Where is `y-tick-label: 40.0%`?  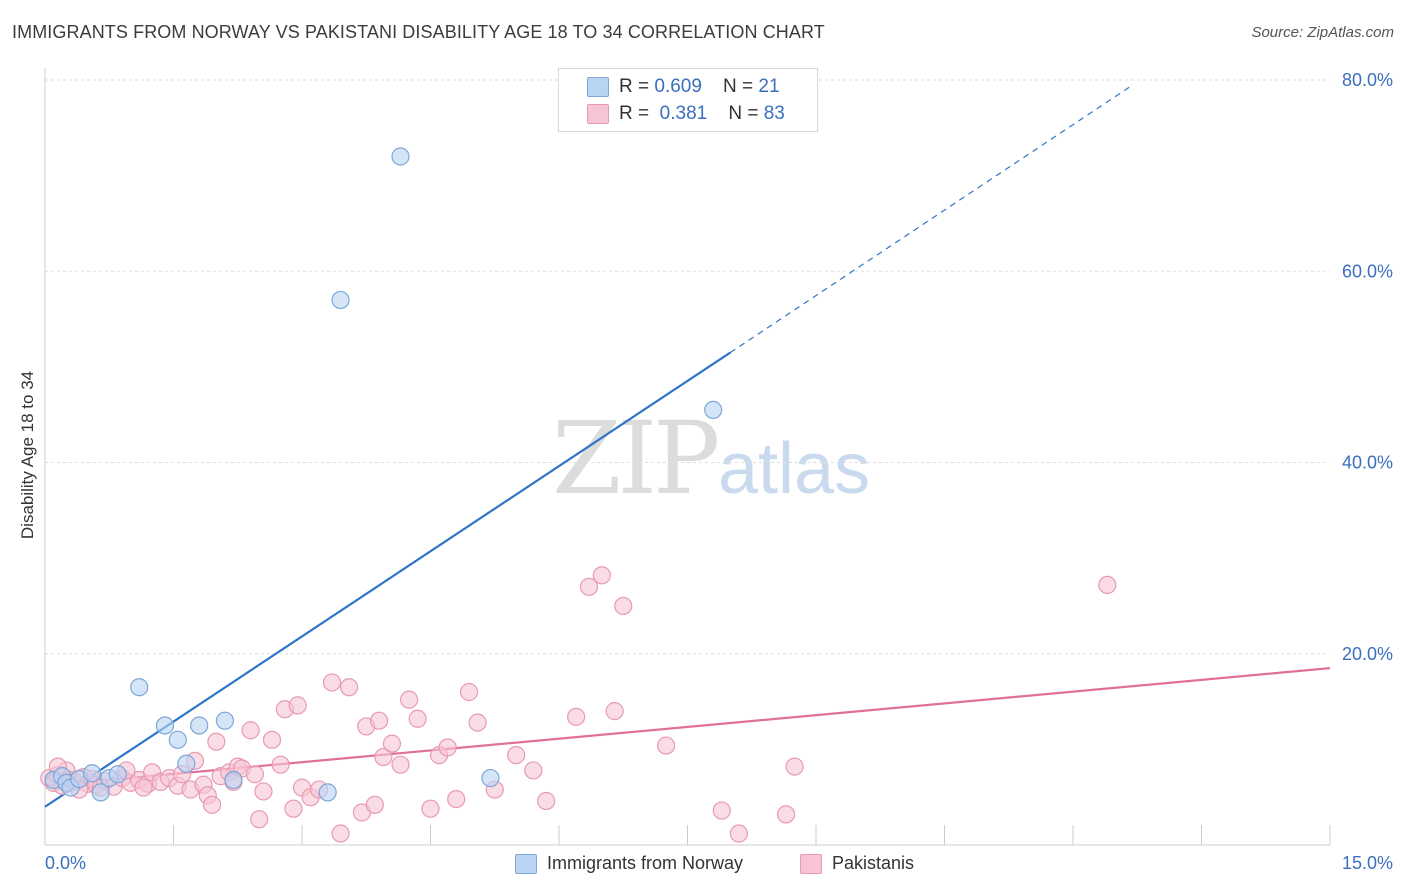 y-tick-label: 40.0% is located at coordinates (1367, 463).